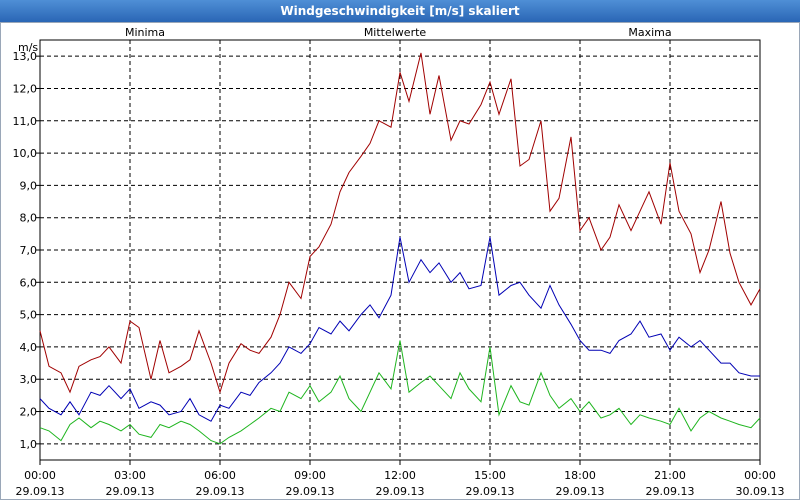 This screenshot has width=800, height=500. Describe the element at coordinates (145, 32) in the screenshot. I see `legend-minima: Minima` at that location.